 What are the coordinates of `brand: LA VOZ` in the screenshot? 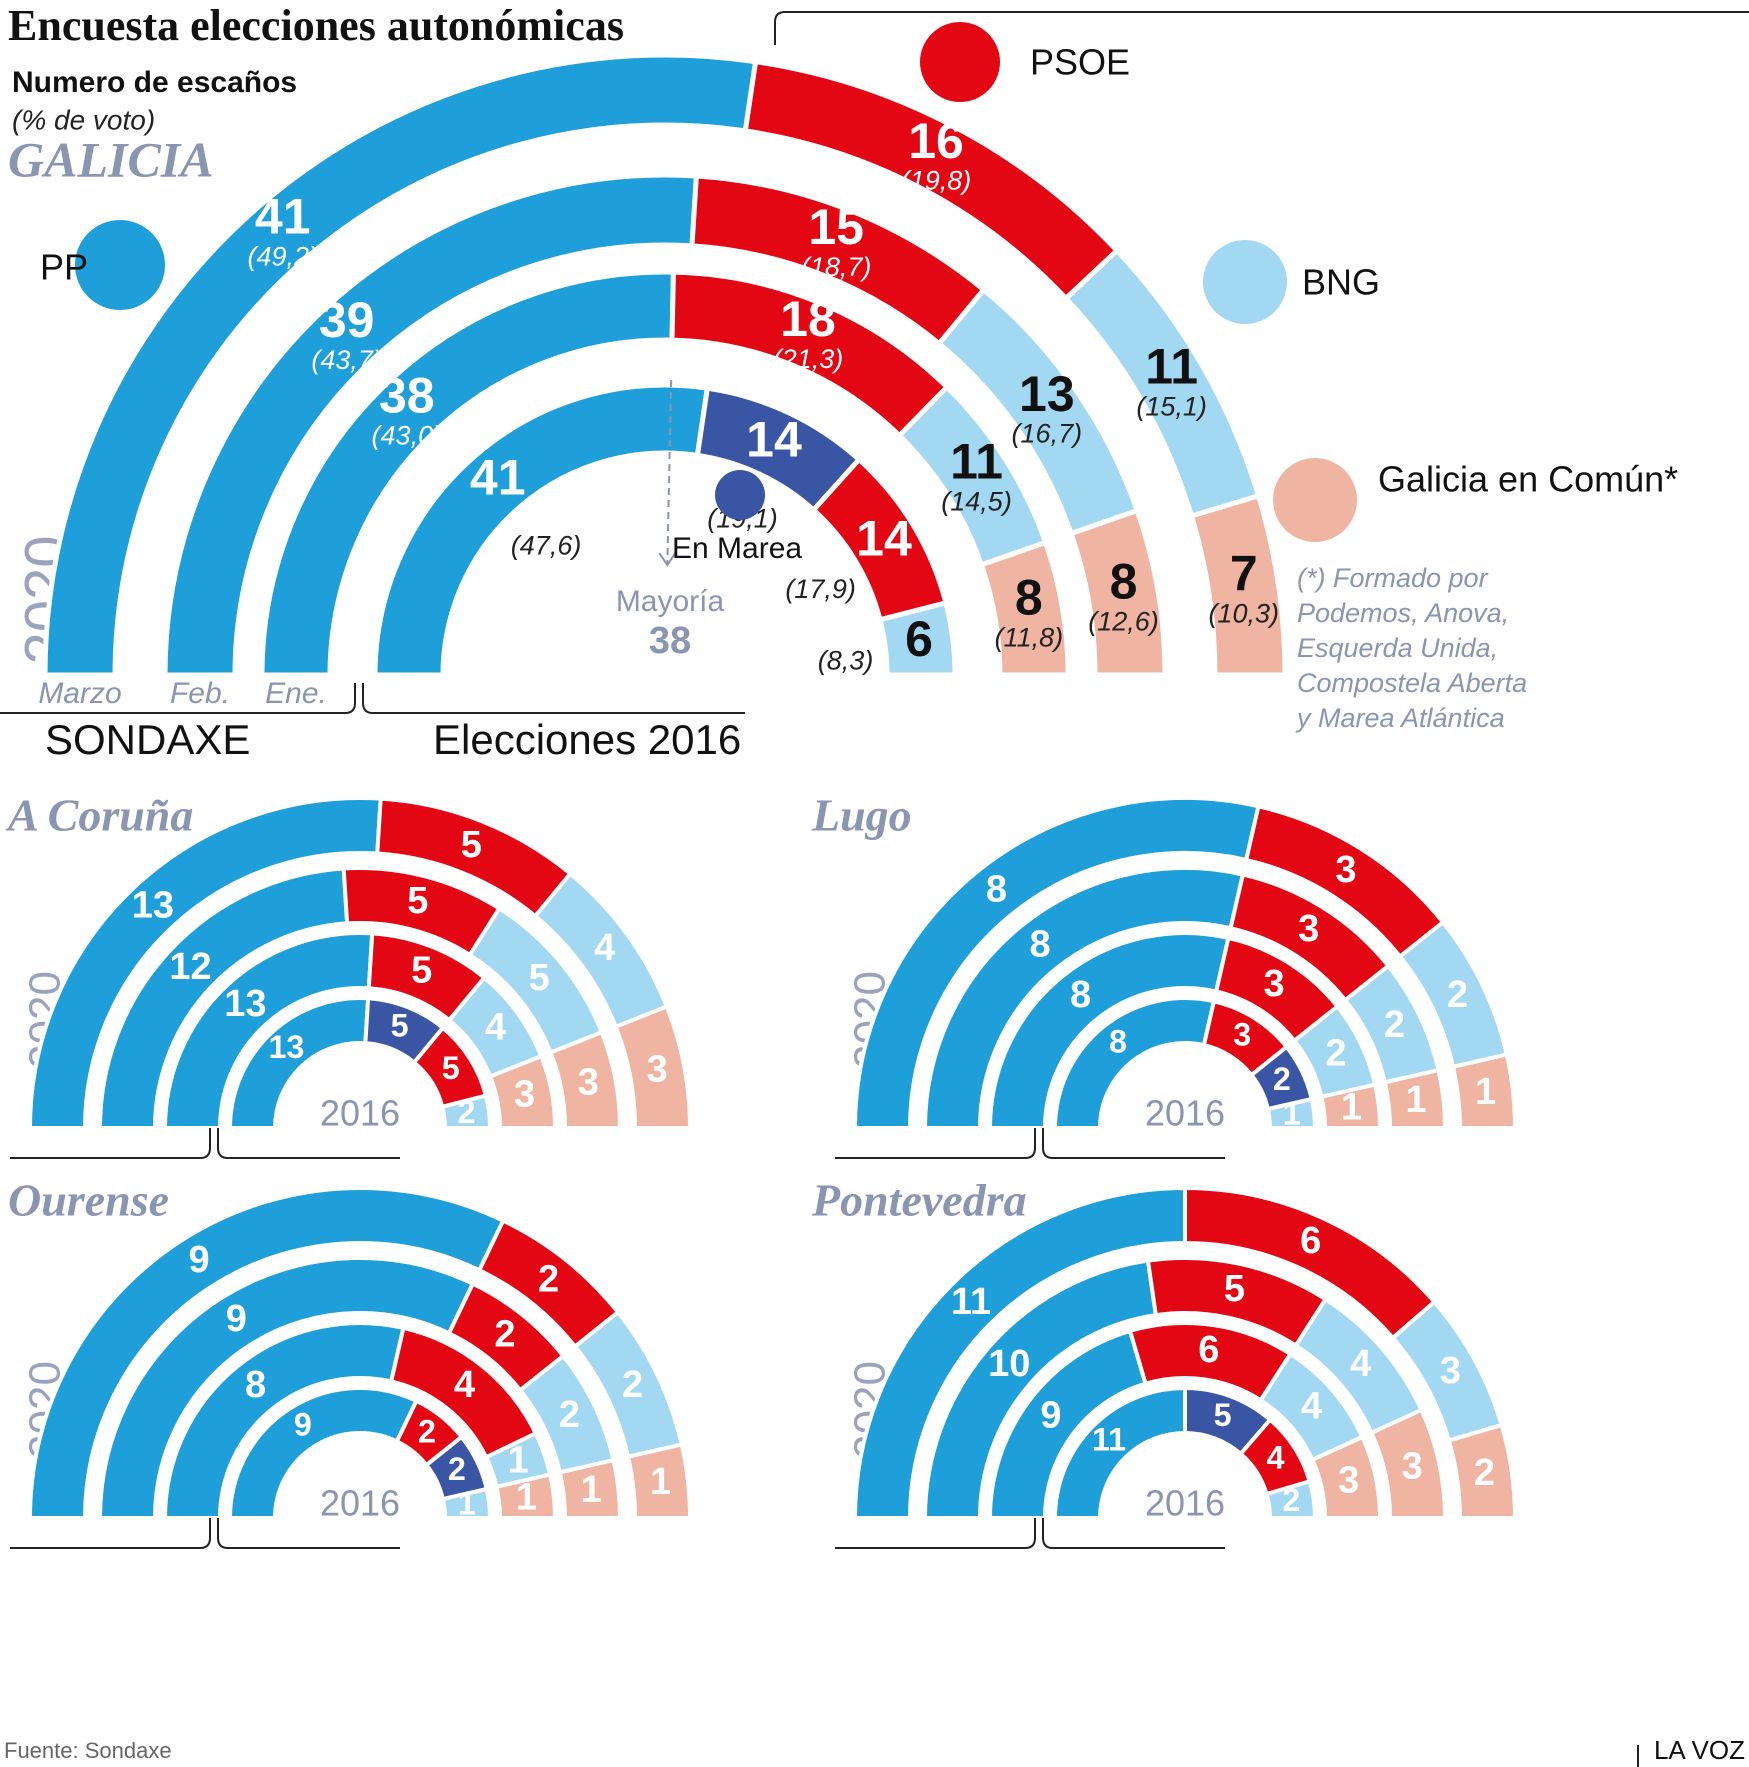 It's located at (1699, 1750).